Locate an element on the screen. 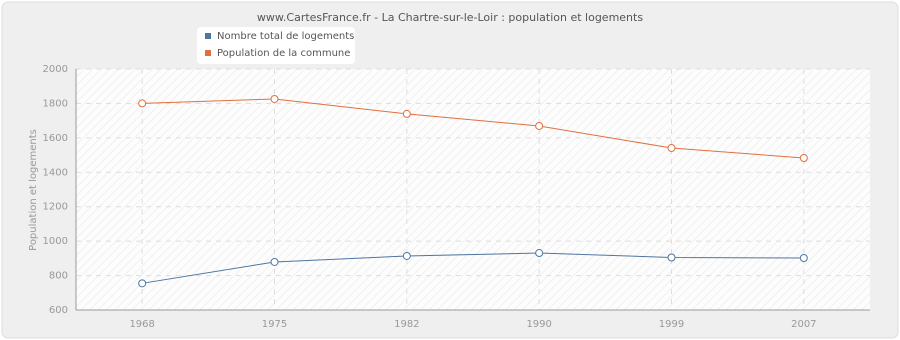 The image size is (900, 340). x-tick-label: 1982 is located at coordinates (406, 324).